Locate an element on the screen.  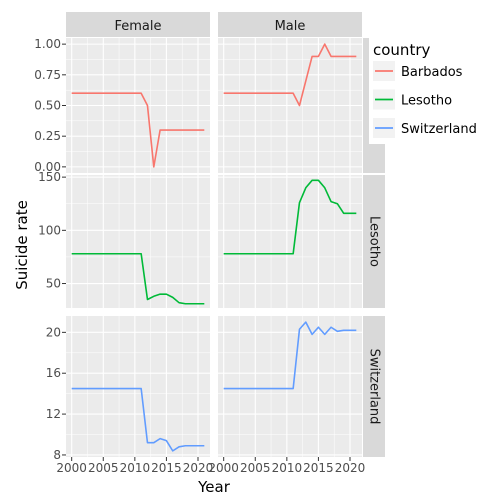
y-tick-label: 20 is located at coordinates (53, 332).